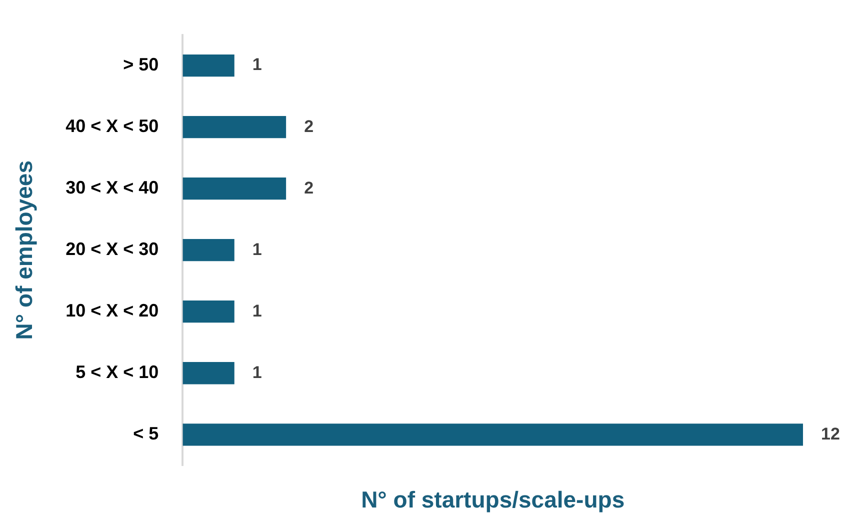 The image size is (847, 523). Describe the element at coordinates (830, 434) in the screenshot. I see `data-label: 12` at that location.